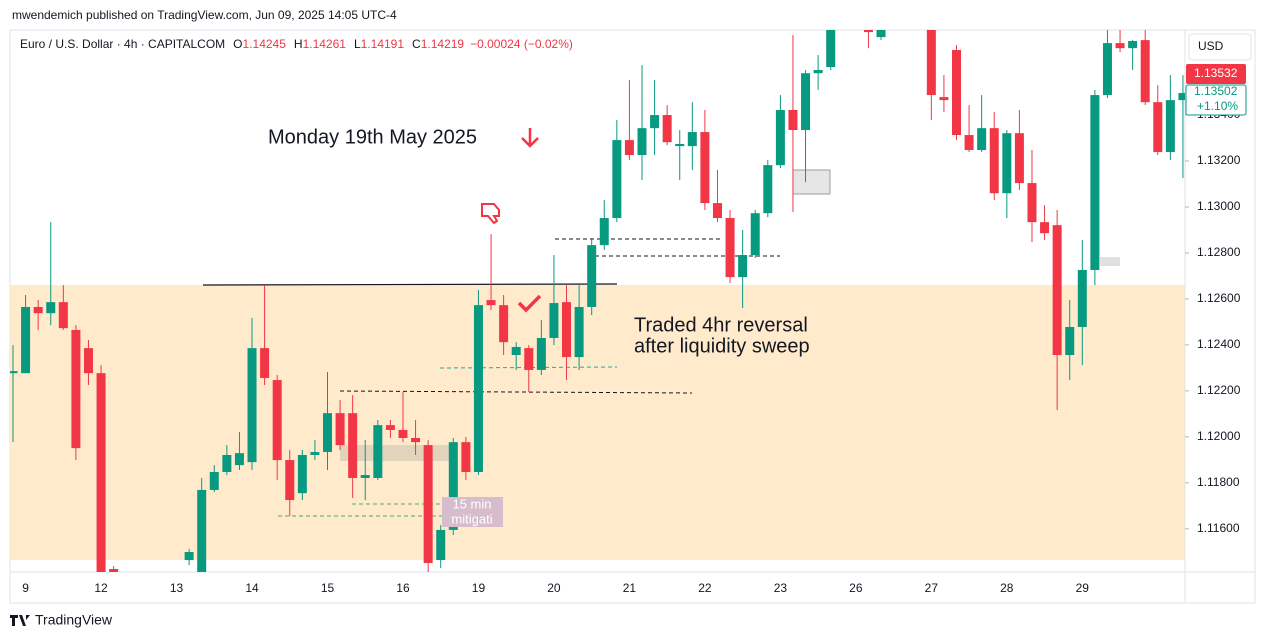 The width and height of the screenshot is (1265, 640). Describe the element at coordinates (74, 620) in the screenshot. I see `footer-brand: TradingView` at that location.